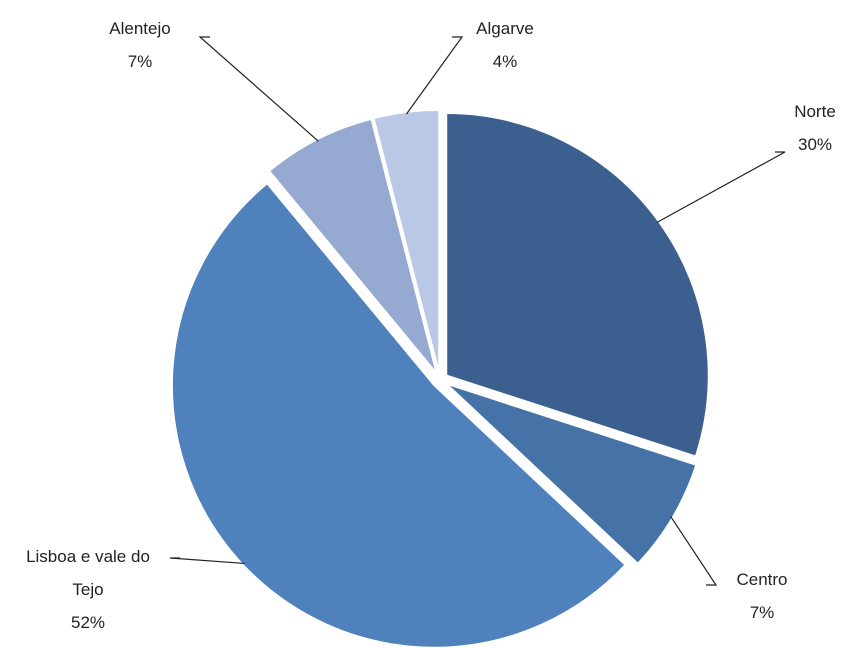  What do you see at coordinates (140, 45) in the screenshot?
I see `data-label: Alentejo 7%` at bounding box center [140, 45].